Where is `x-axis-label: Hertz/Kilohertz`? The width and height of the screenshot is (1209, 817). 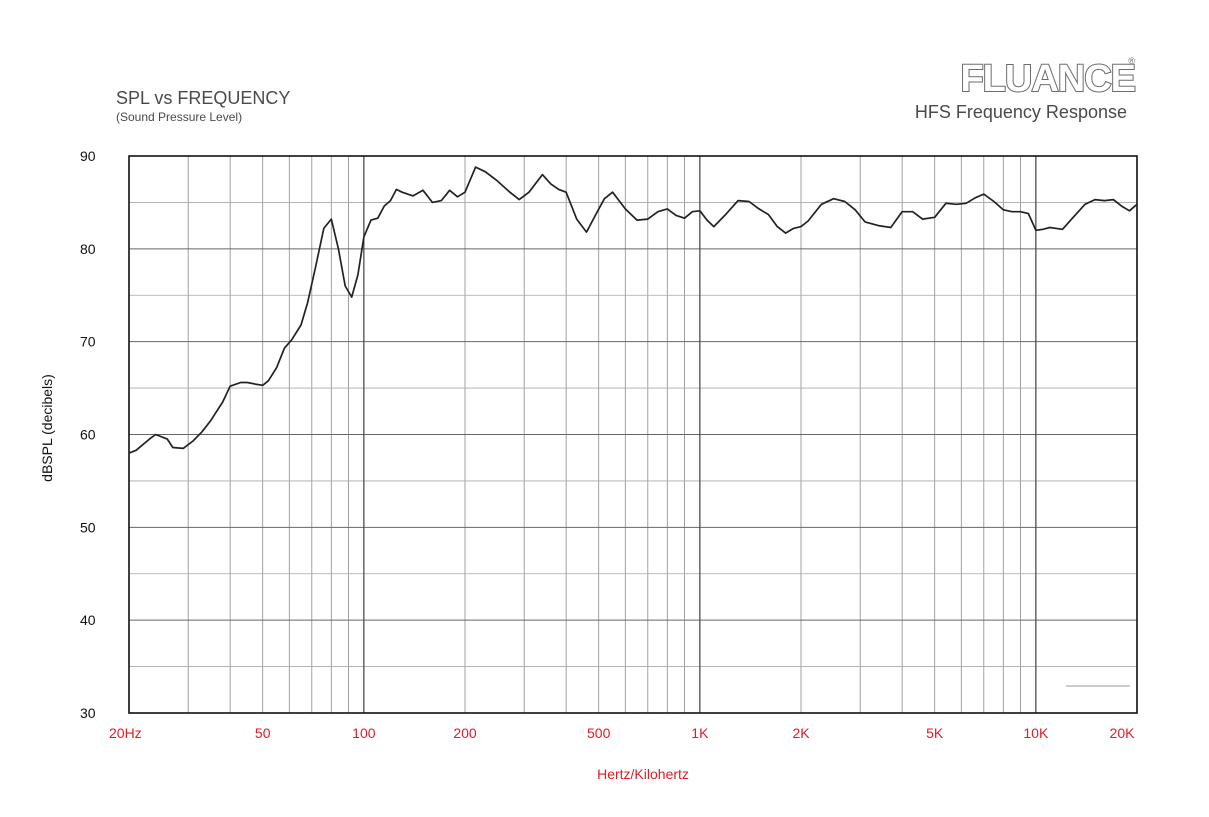
x-axis-label: Hertz/Kilohertz is located at coordinates (643, 774).